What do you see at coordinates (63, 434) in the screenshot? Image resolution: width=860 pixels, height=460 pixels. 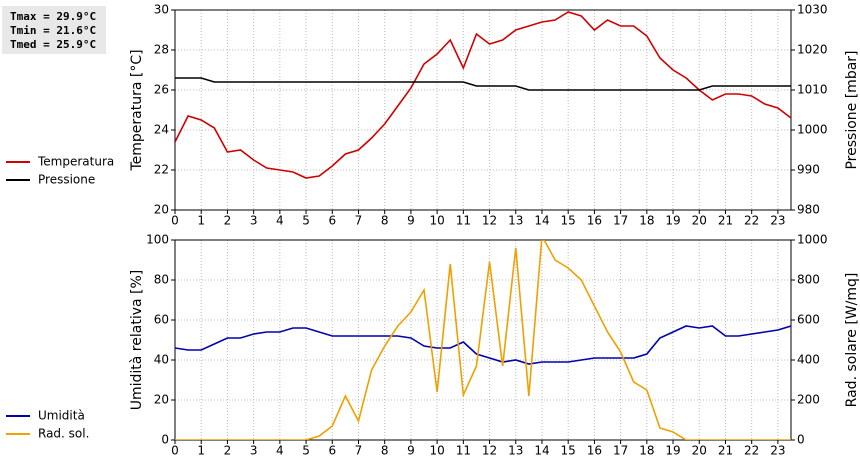 I see `legend-label: Rad. sol.` at bounding box center [63, 434].